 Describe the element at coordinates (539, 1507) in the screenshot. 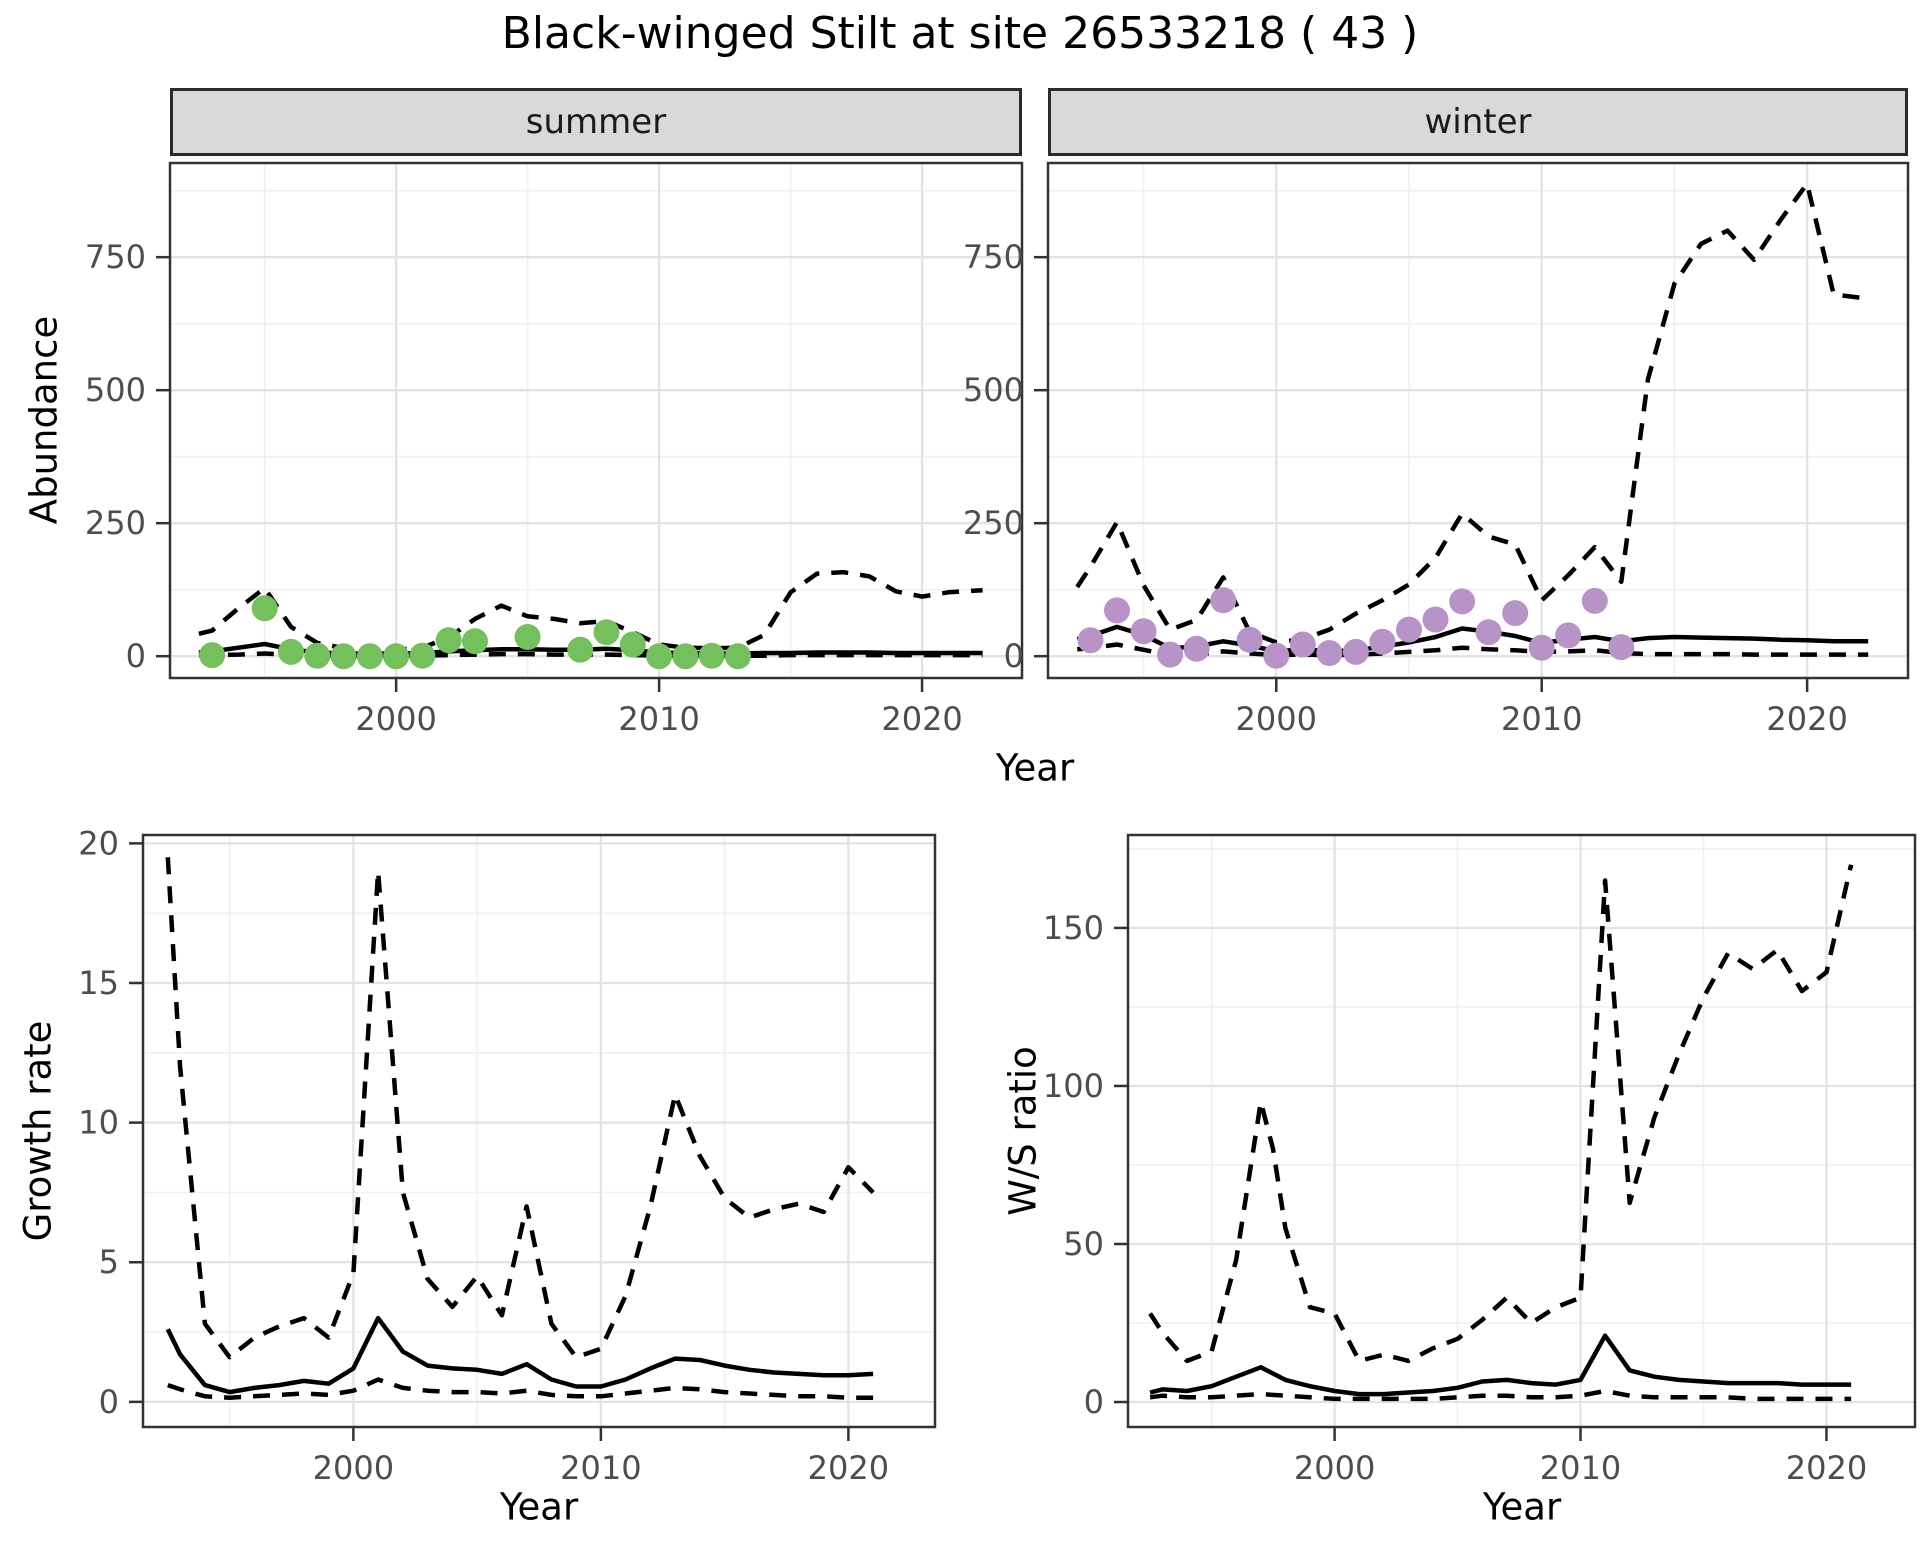

I see `x-axis-title-year-growth: Year` at that location.